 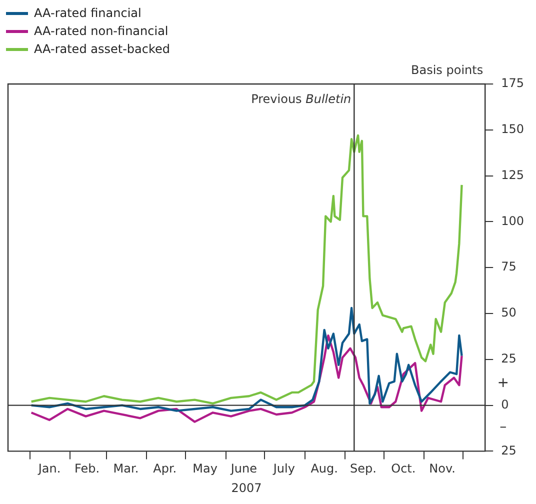 What do you see at coordinates (165, 469) in the screenshot?
I see `x-tick-label: Apr.` at bounding box center [165, 469].